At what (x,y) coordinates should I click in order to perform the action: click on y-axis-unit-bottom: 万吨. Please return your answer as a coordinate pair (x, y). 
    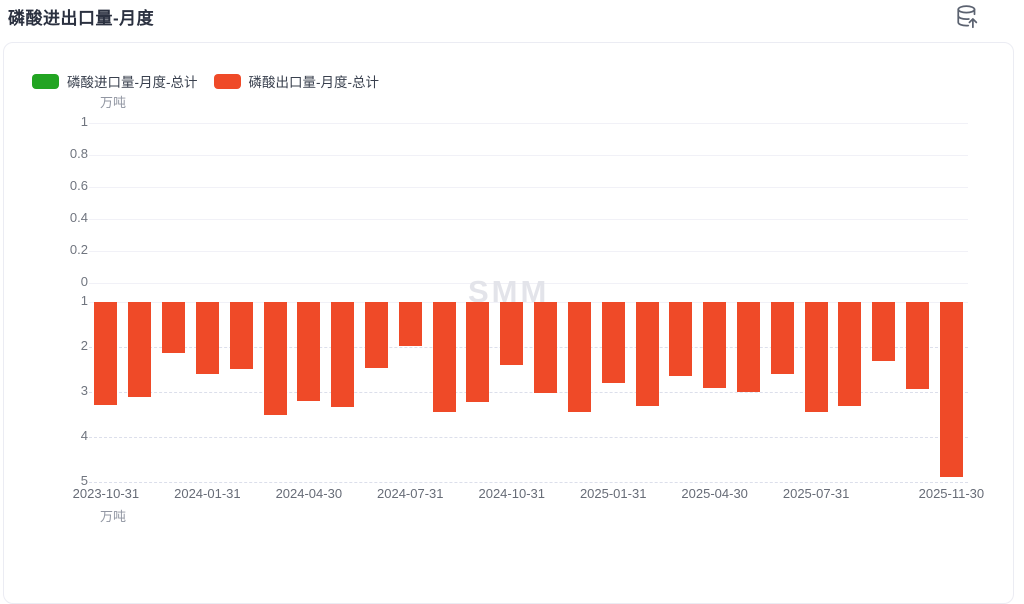
    Looking at the image, I should click on (113, 516).